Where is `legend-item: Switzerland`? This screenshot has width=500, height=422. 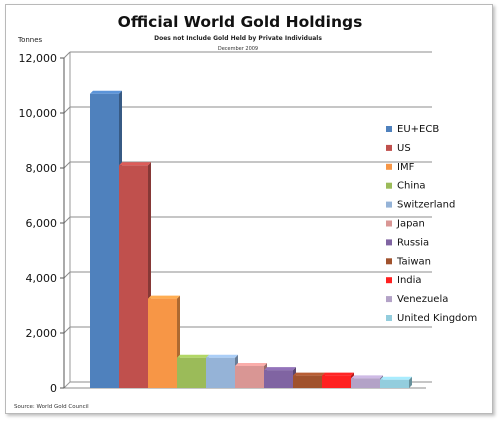
legend-item: Switzerland is located at coordinates (420, 205).